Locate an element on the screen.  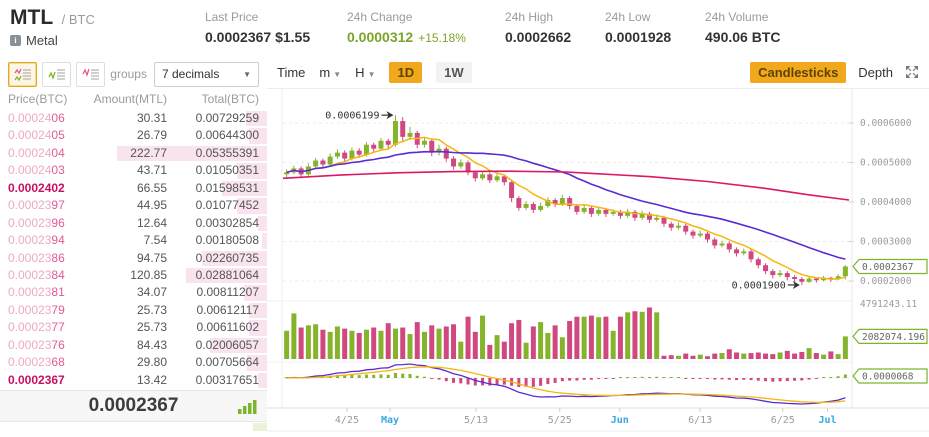
info-icon: i is located at coordinates (15, 40).